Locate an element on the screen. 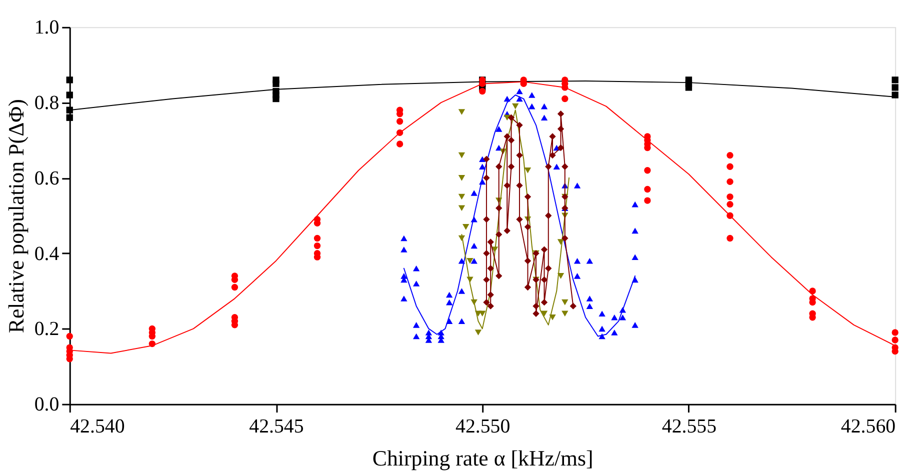 The height and width of the screenshot is (475, 911). y-tick-label: 0.2 is located at coordinates (47, 329).